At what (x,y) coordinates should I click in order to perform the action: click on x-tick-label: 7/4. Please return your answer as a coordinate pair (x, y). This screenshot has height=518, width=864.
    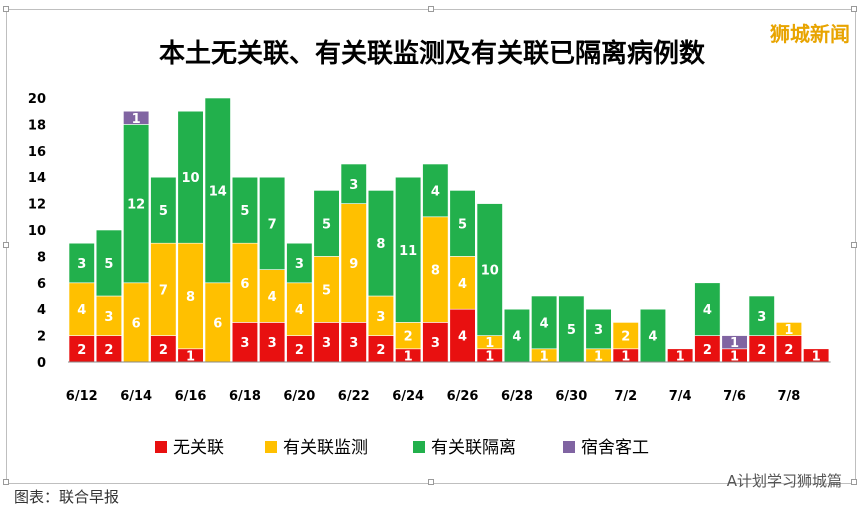
    Looking at the image, I should click on (680, 396).